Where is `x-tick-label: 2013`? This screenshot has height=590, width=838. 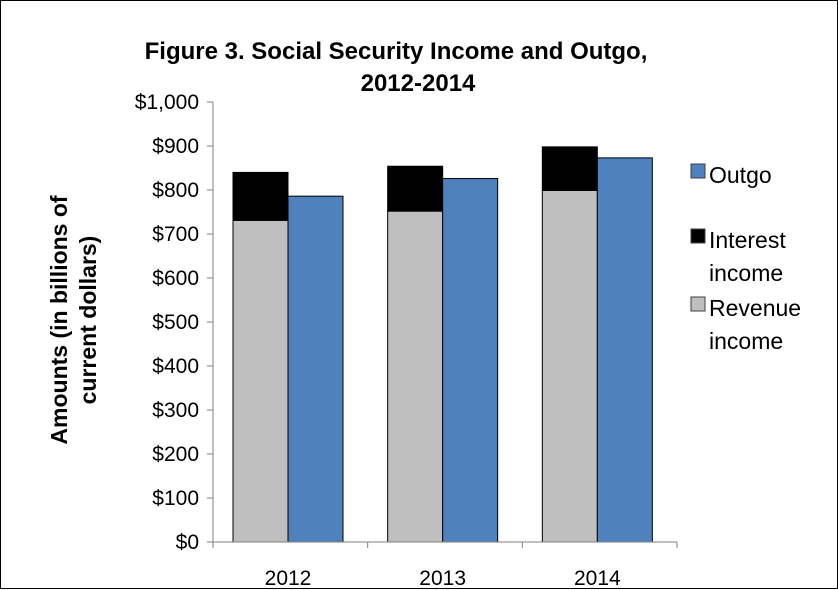
x-tick-label: 2013 is located at coordinates (442, 578).